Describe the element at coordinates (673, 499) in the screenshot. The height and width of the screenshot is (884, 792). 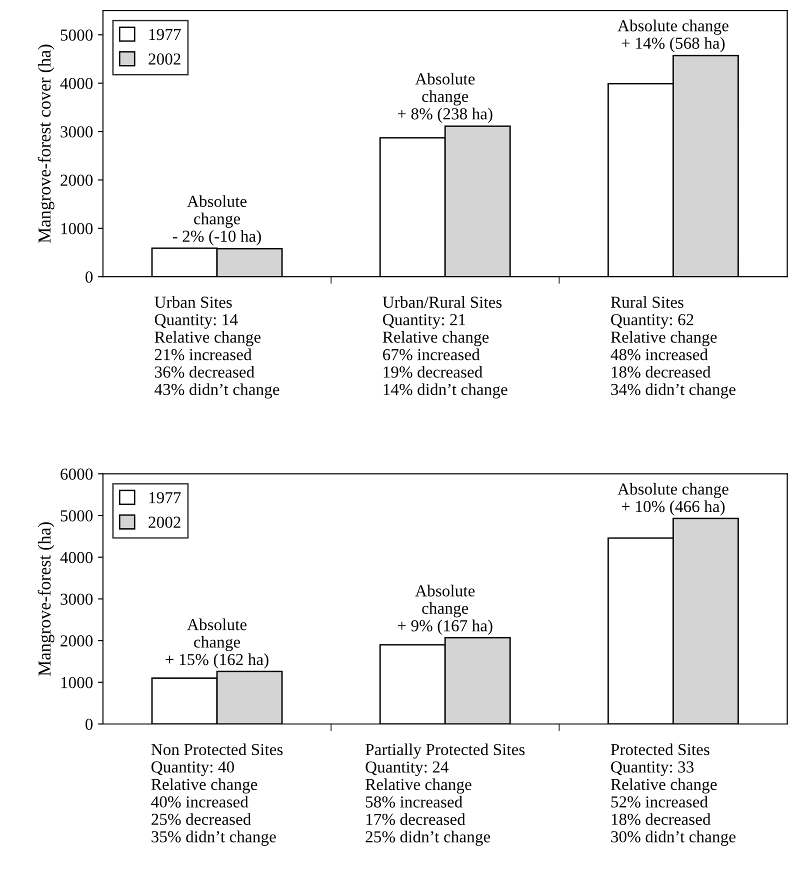
I see `annotation: Absolute change + 10% (466 ha)` at that location.